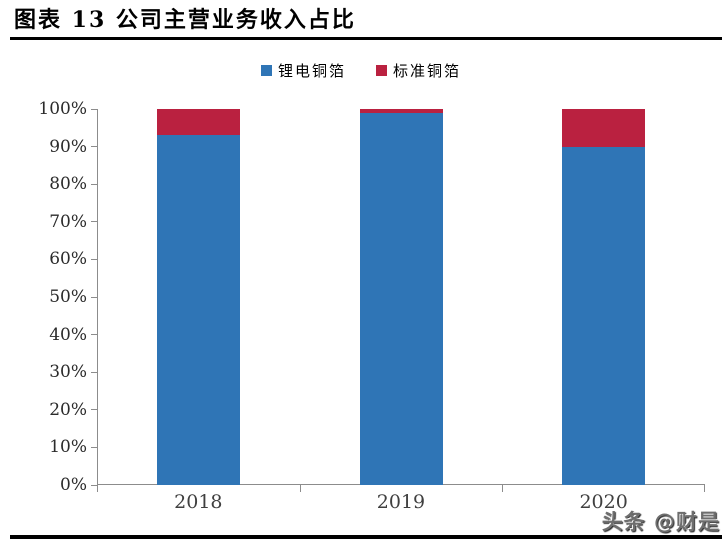 The image size is (722, 542). Describe the element at coordinates (68, 409) in the screenshot. I see `y-axis-tick-label: 20%` at that location.